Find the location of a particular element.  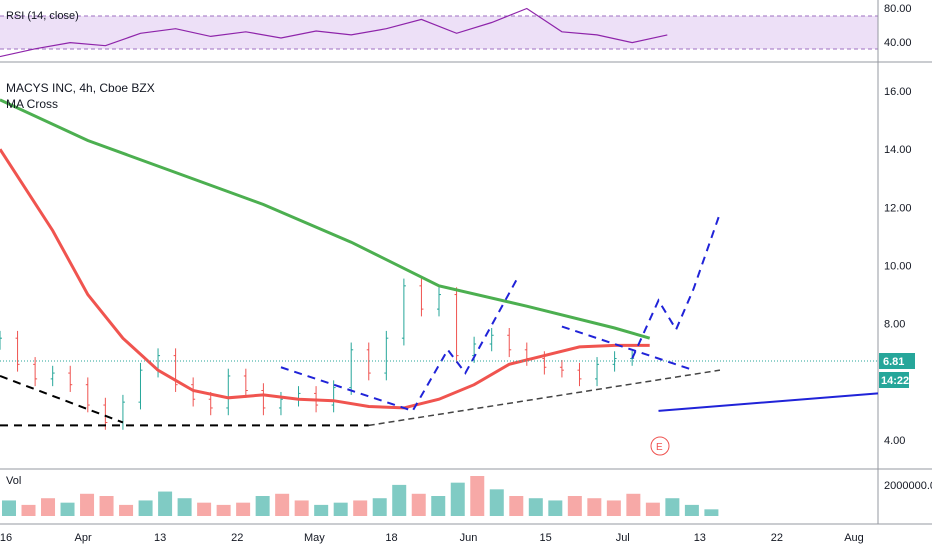

countdown-badge is located at coordinates (894, 380).